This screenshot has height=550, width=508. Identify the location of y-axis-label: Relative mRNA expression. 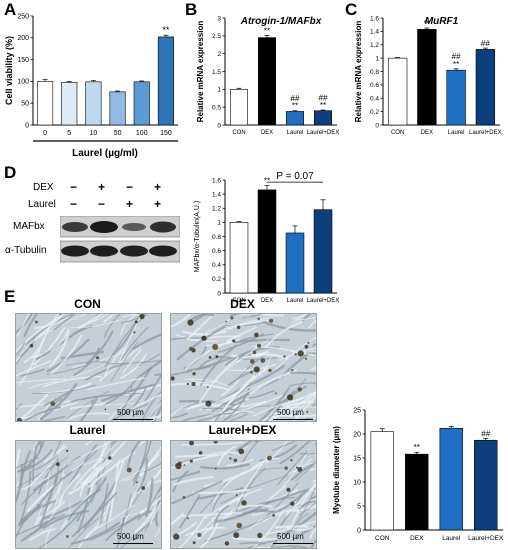
(358, 72).